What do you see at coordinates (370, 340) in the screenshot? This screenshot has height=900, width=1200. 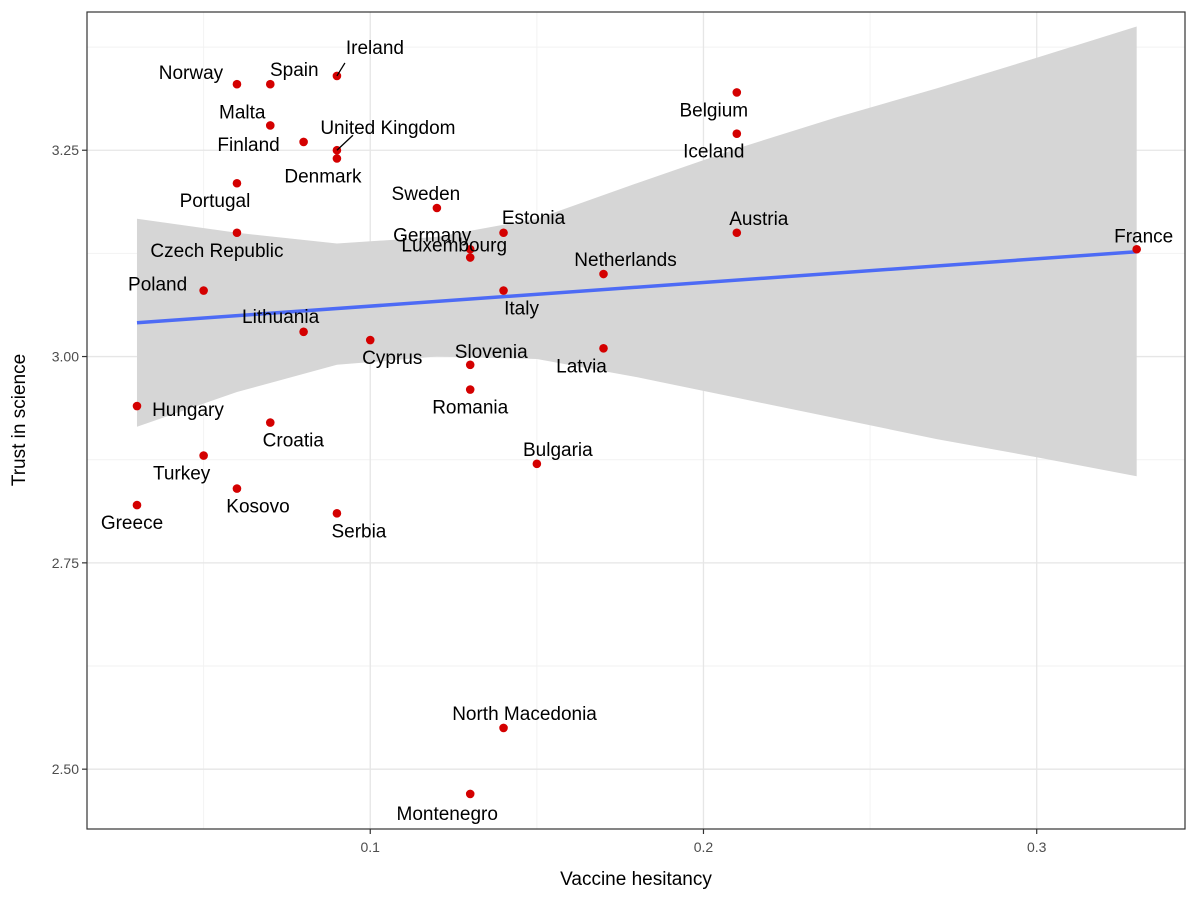 I see `point-cyprus` at bounding box center [370, 340].